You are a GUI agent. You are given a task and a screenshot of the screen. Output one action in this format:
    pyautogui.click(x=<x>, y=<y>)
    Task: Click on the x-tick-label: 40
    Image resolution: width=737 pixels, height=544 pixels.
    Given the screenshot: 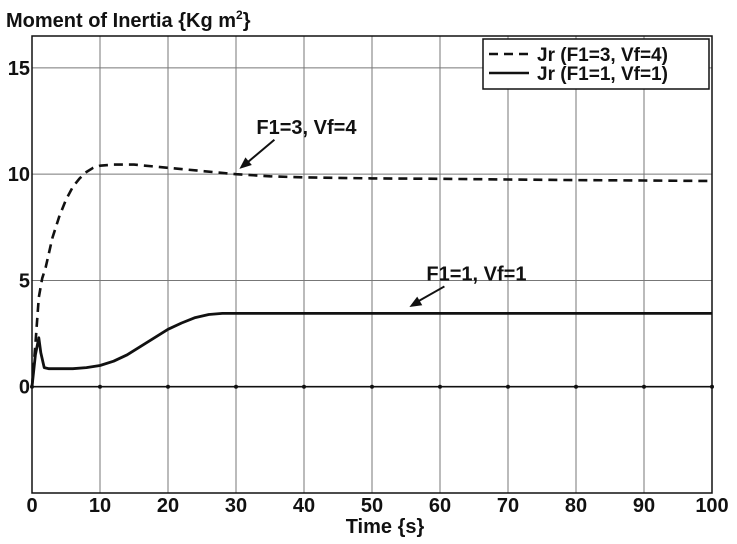 What is the action you would take?
    pyautogui.click(x=304, y=506)
    